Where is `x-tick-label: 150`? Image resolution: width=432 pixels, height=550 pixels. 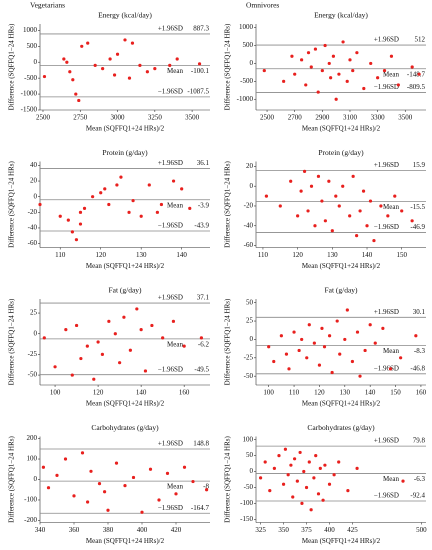
x-tick-label: 150 is located at coordinates (395, 393).